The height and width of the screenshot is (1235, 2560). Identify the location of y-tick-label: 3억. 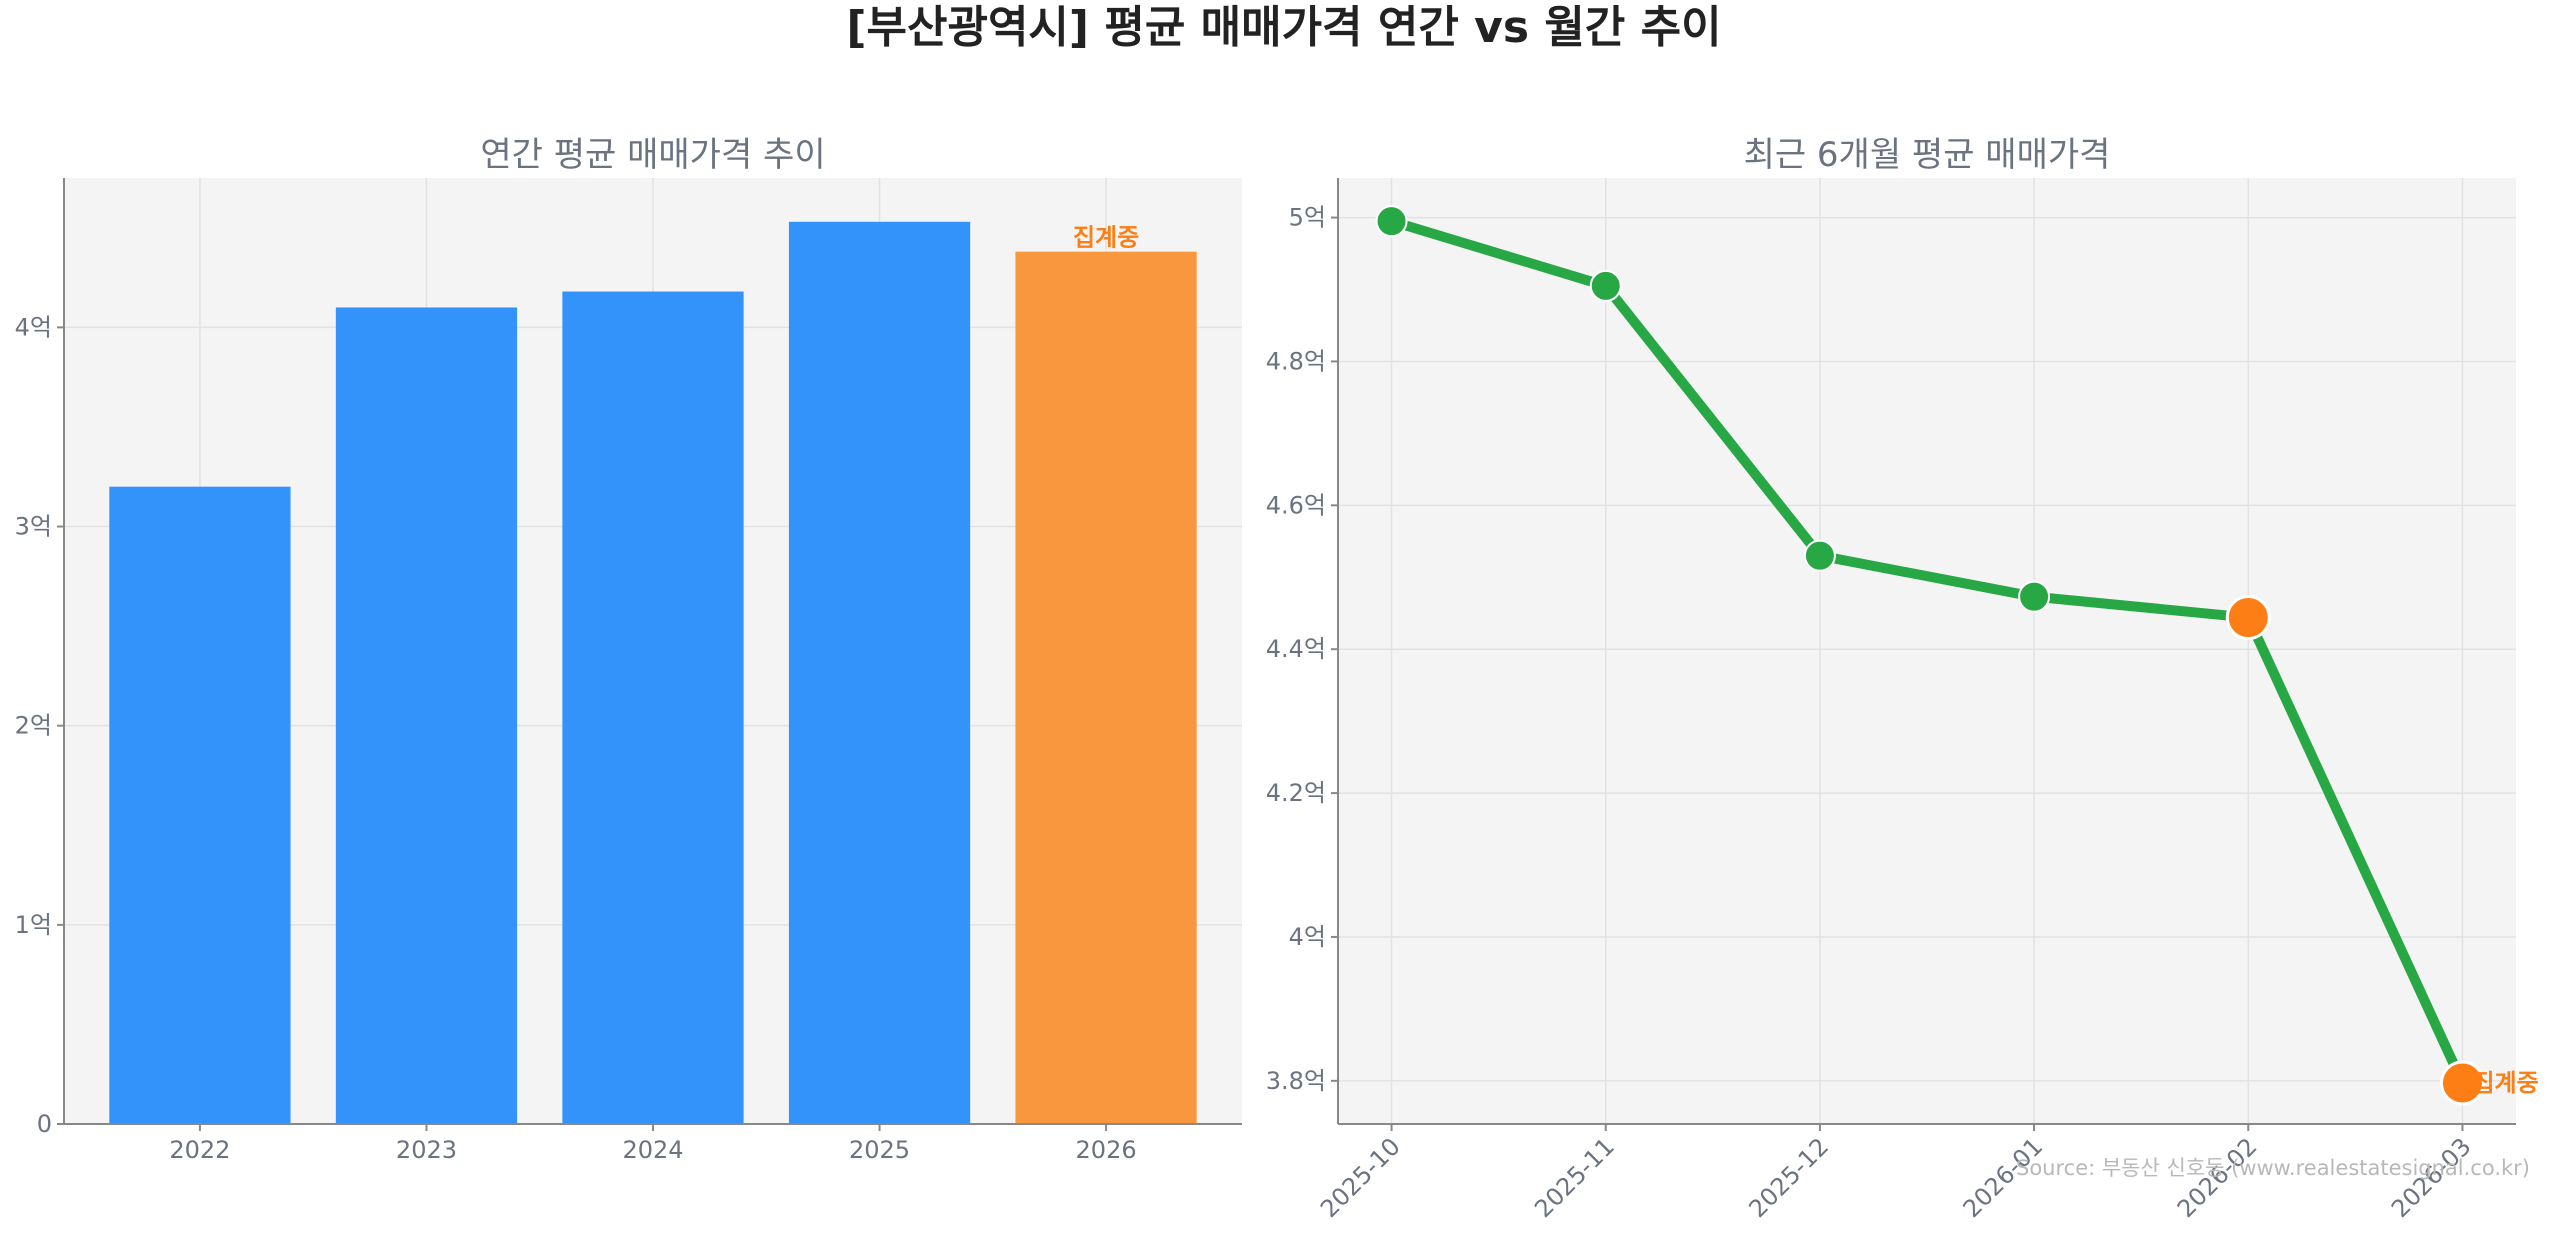
(33, 527).